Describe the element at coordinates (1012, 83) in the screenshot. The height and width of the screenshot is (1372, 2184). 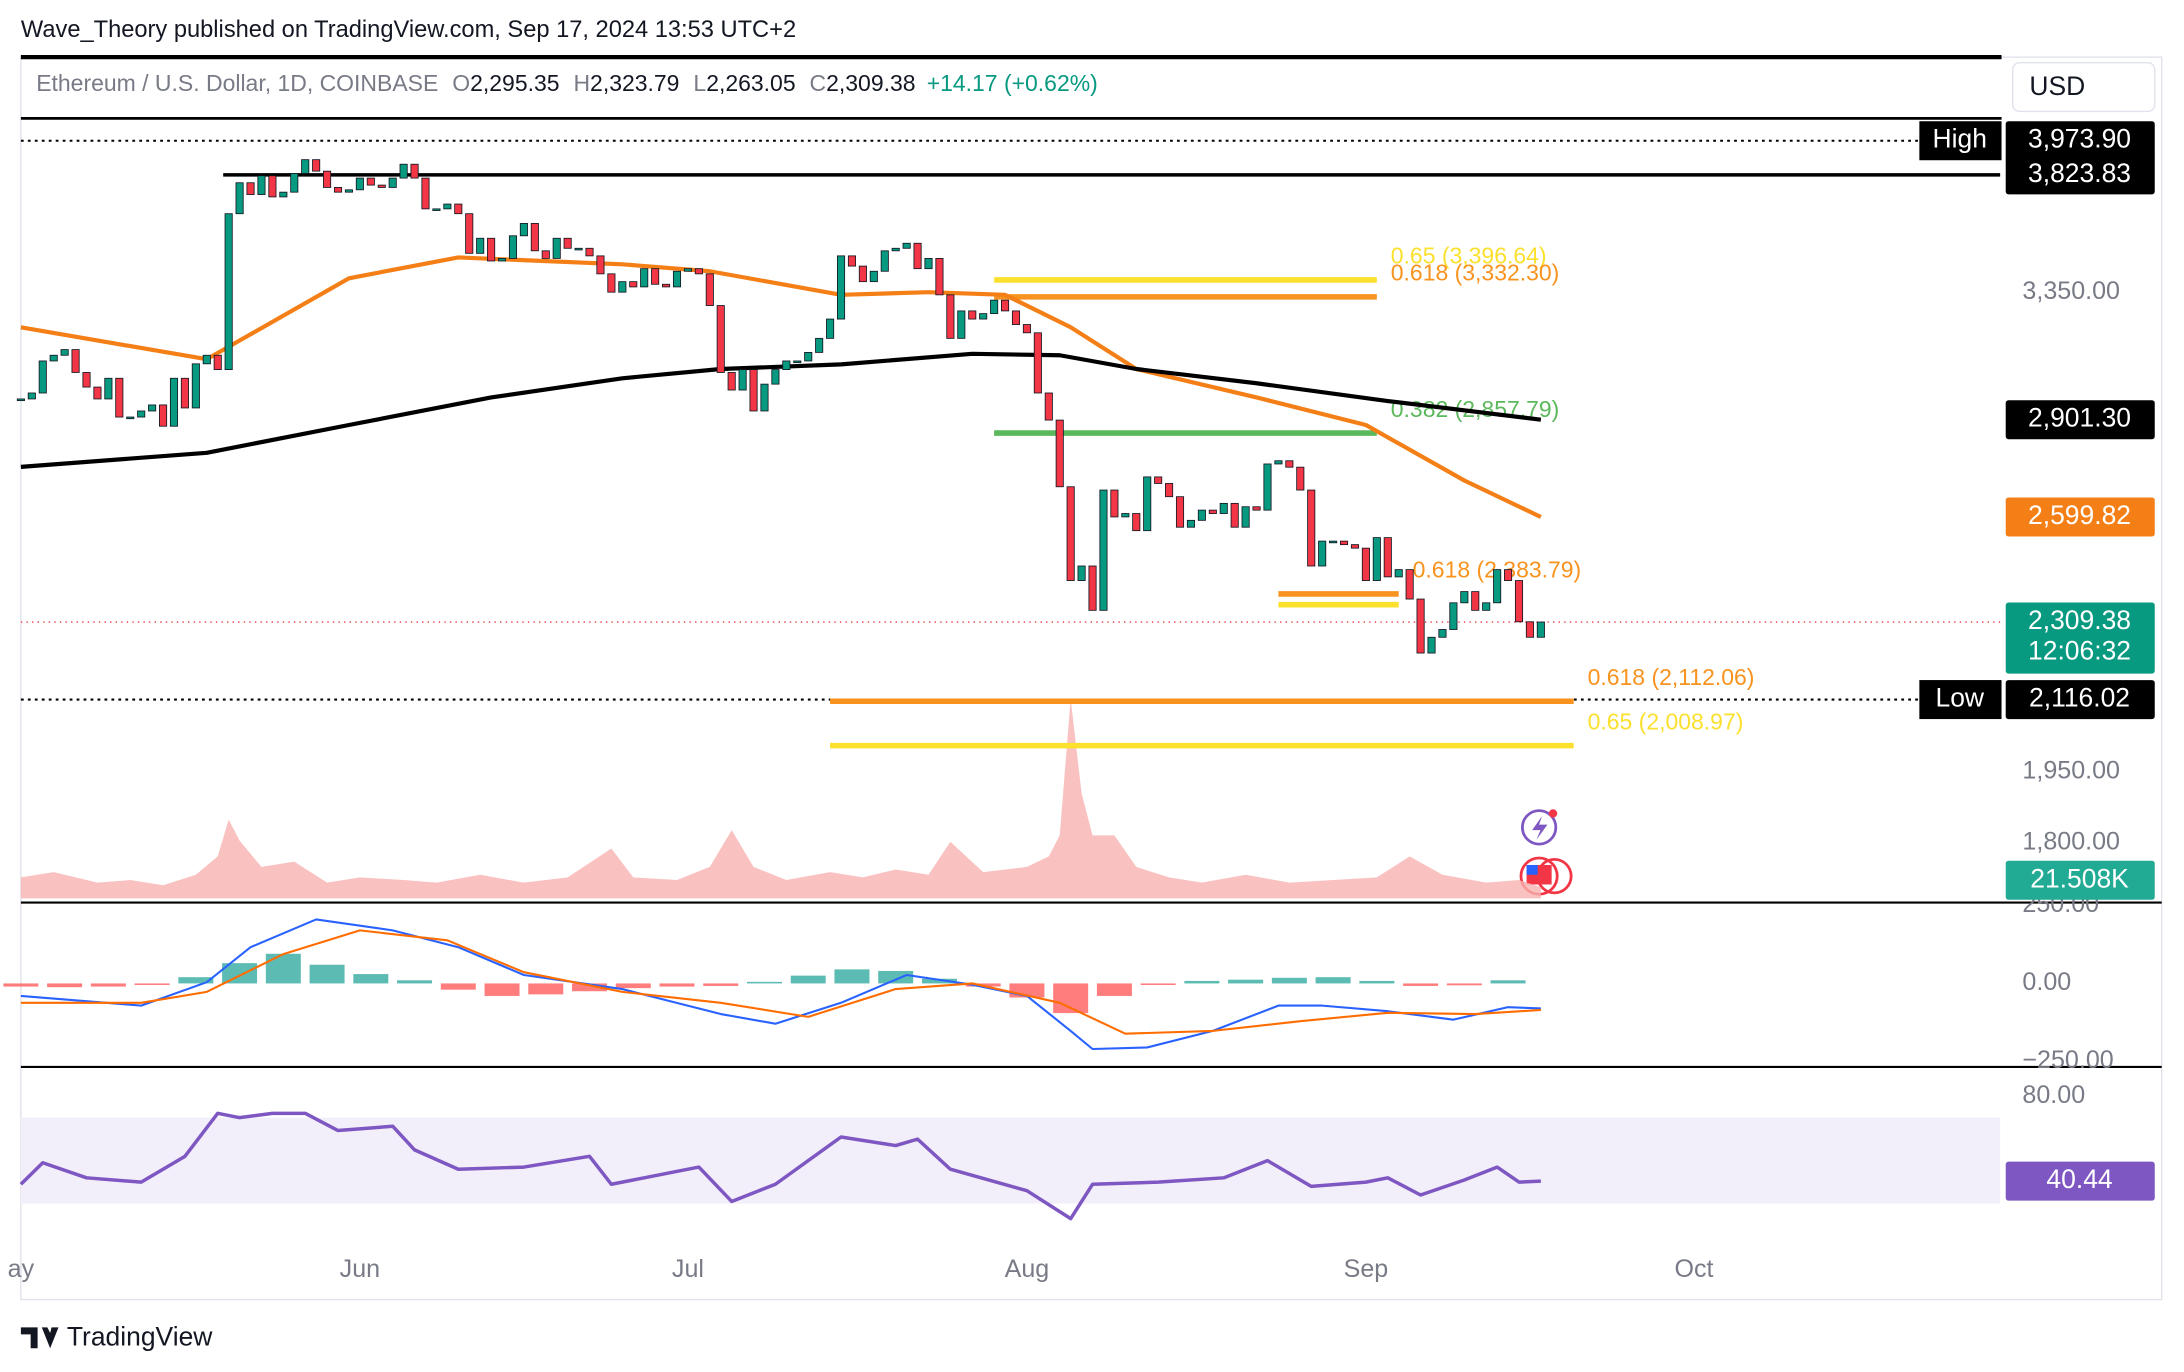
I see `change: +14.17 (+0.62%)` at that location.